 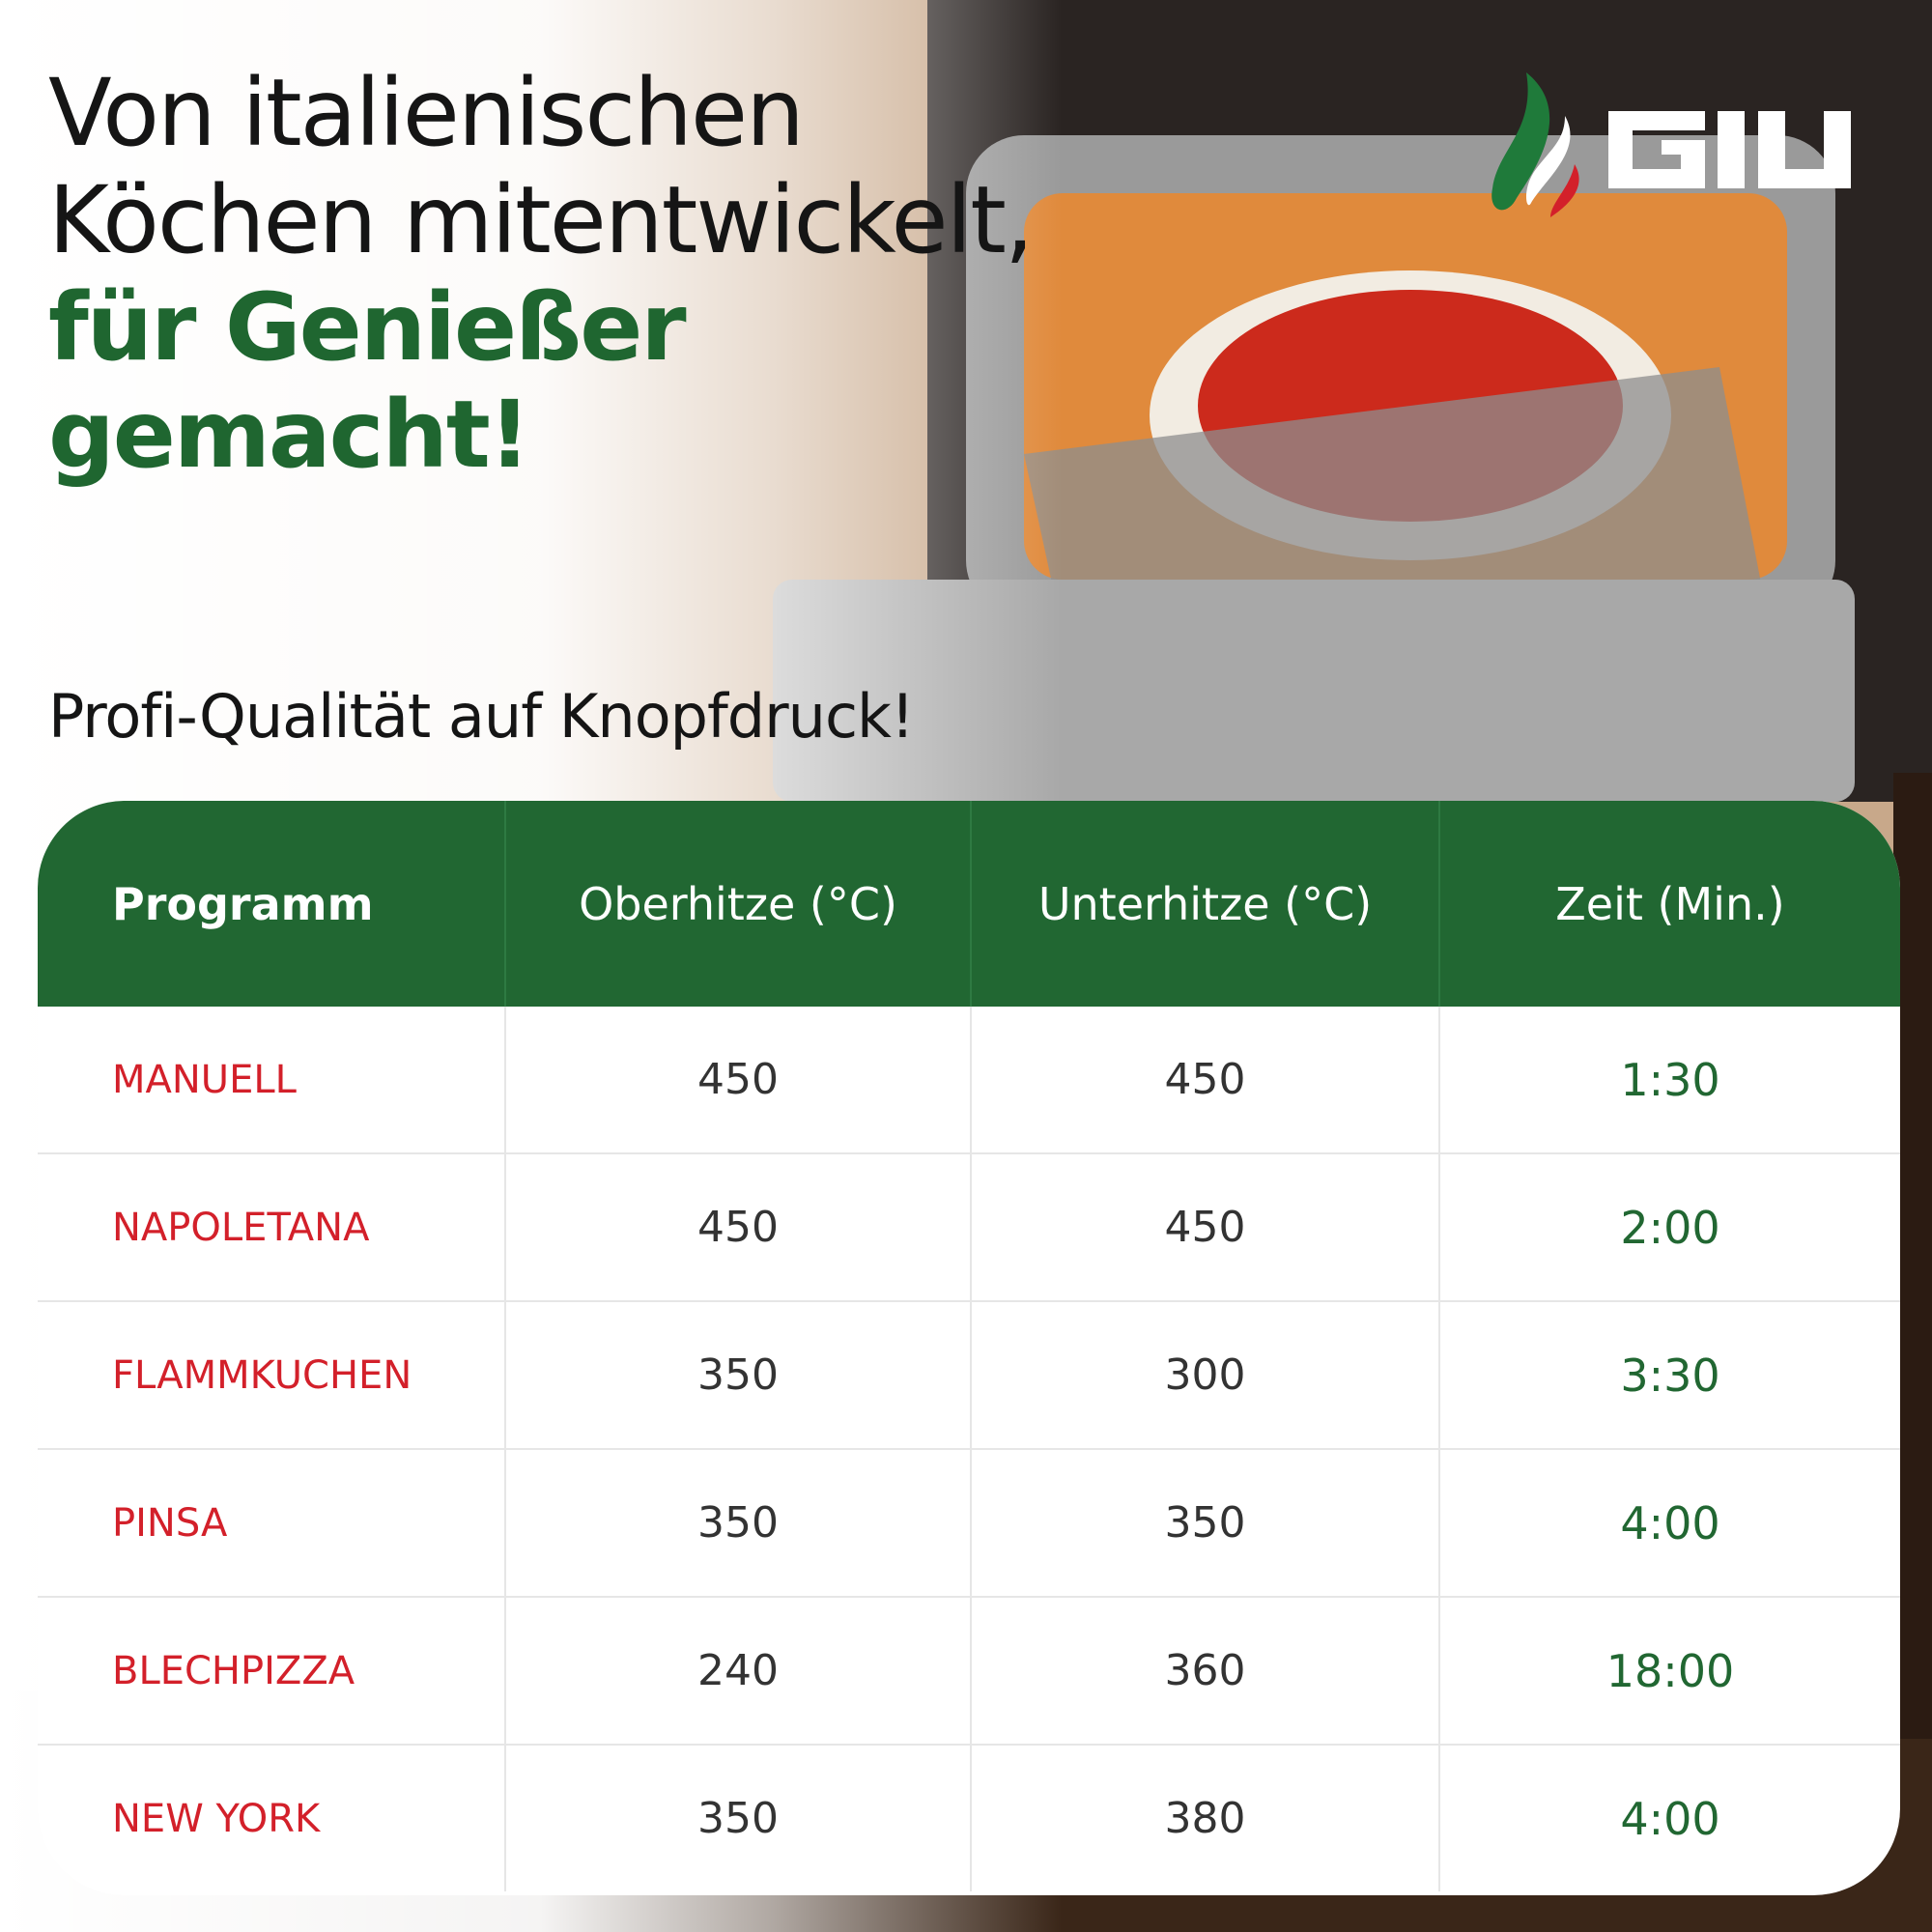 I want to click on header-unterhitze: Unterhitze (°C), so click(x=1204, y=904).